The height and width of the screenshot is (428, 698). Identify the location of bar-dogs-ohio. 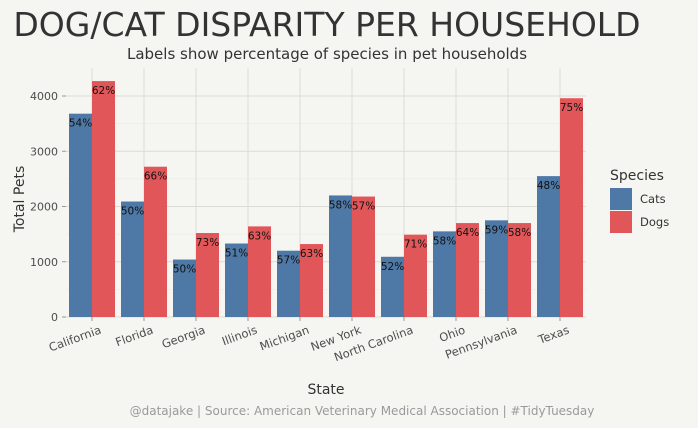
(467, 270).